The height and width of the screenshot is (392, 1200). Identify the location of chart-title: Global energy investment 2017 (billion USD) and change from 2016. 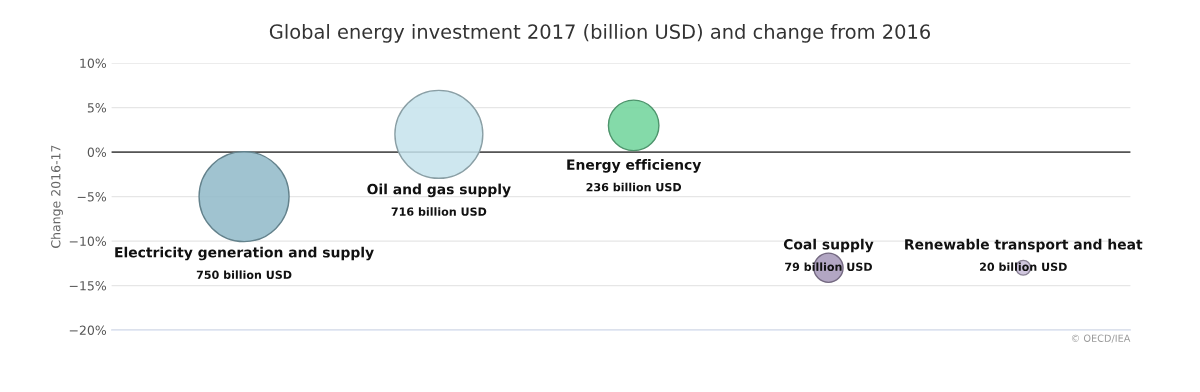
(599, 33).